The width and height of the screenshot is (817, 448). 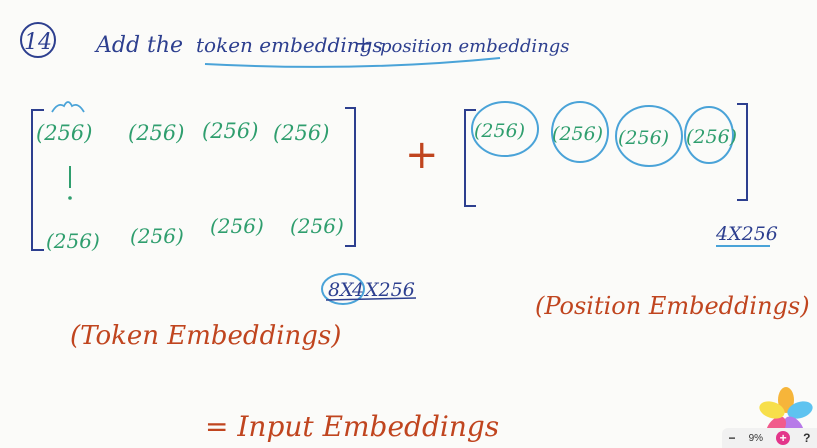 What do you see at coordinates (70, 198) in the screenshot?
I see `row-ellipsis-dot` at bounding box center [70, 198].